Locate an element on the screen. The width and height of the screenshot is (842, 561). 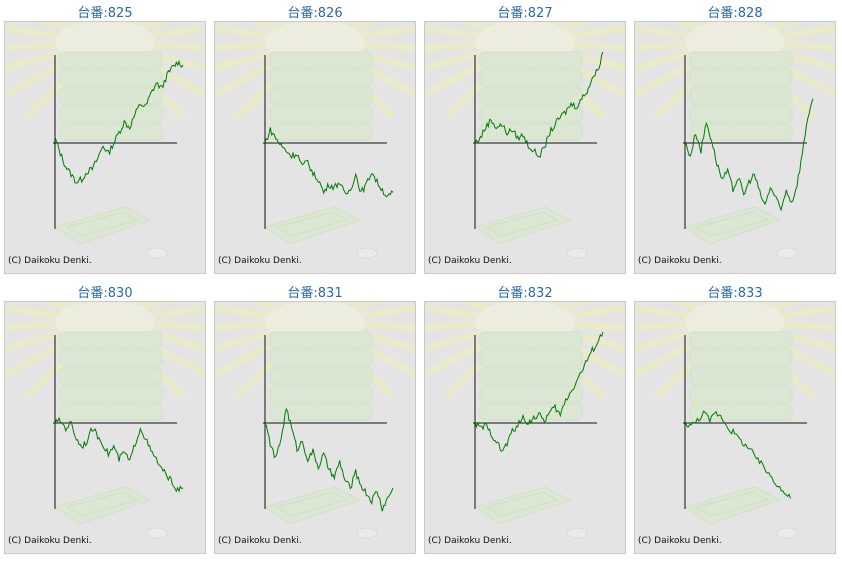
machine-card: 台番:831 (C) Daikoku Denki. is located at coordinates (315, 420).